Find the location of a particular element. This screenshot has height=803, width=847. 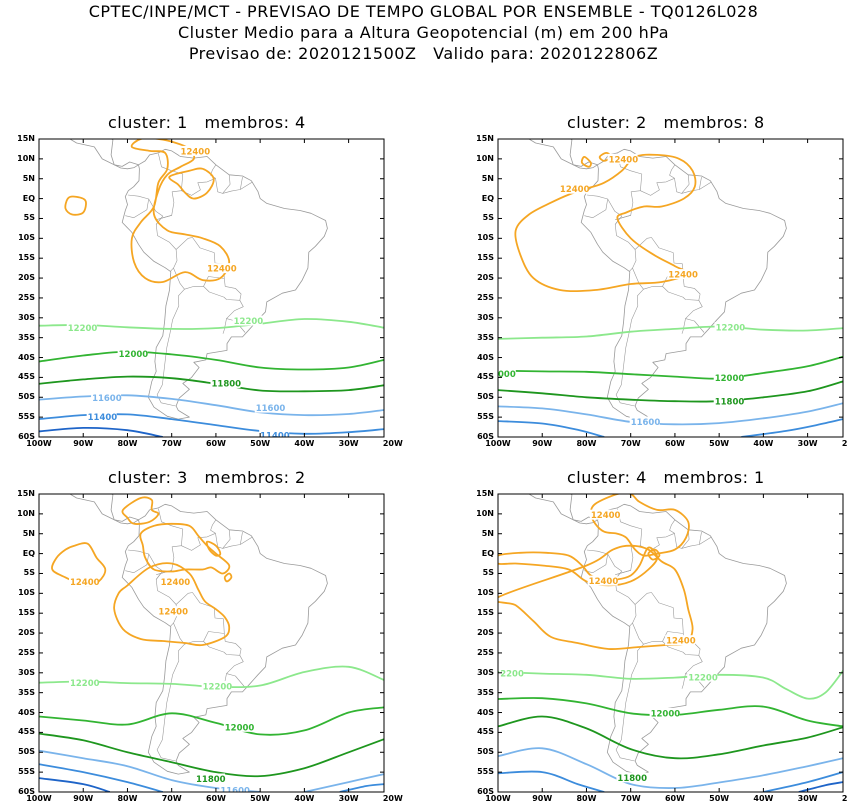

lat-axis-label: 55S is located at coordinates (485, 772).